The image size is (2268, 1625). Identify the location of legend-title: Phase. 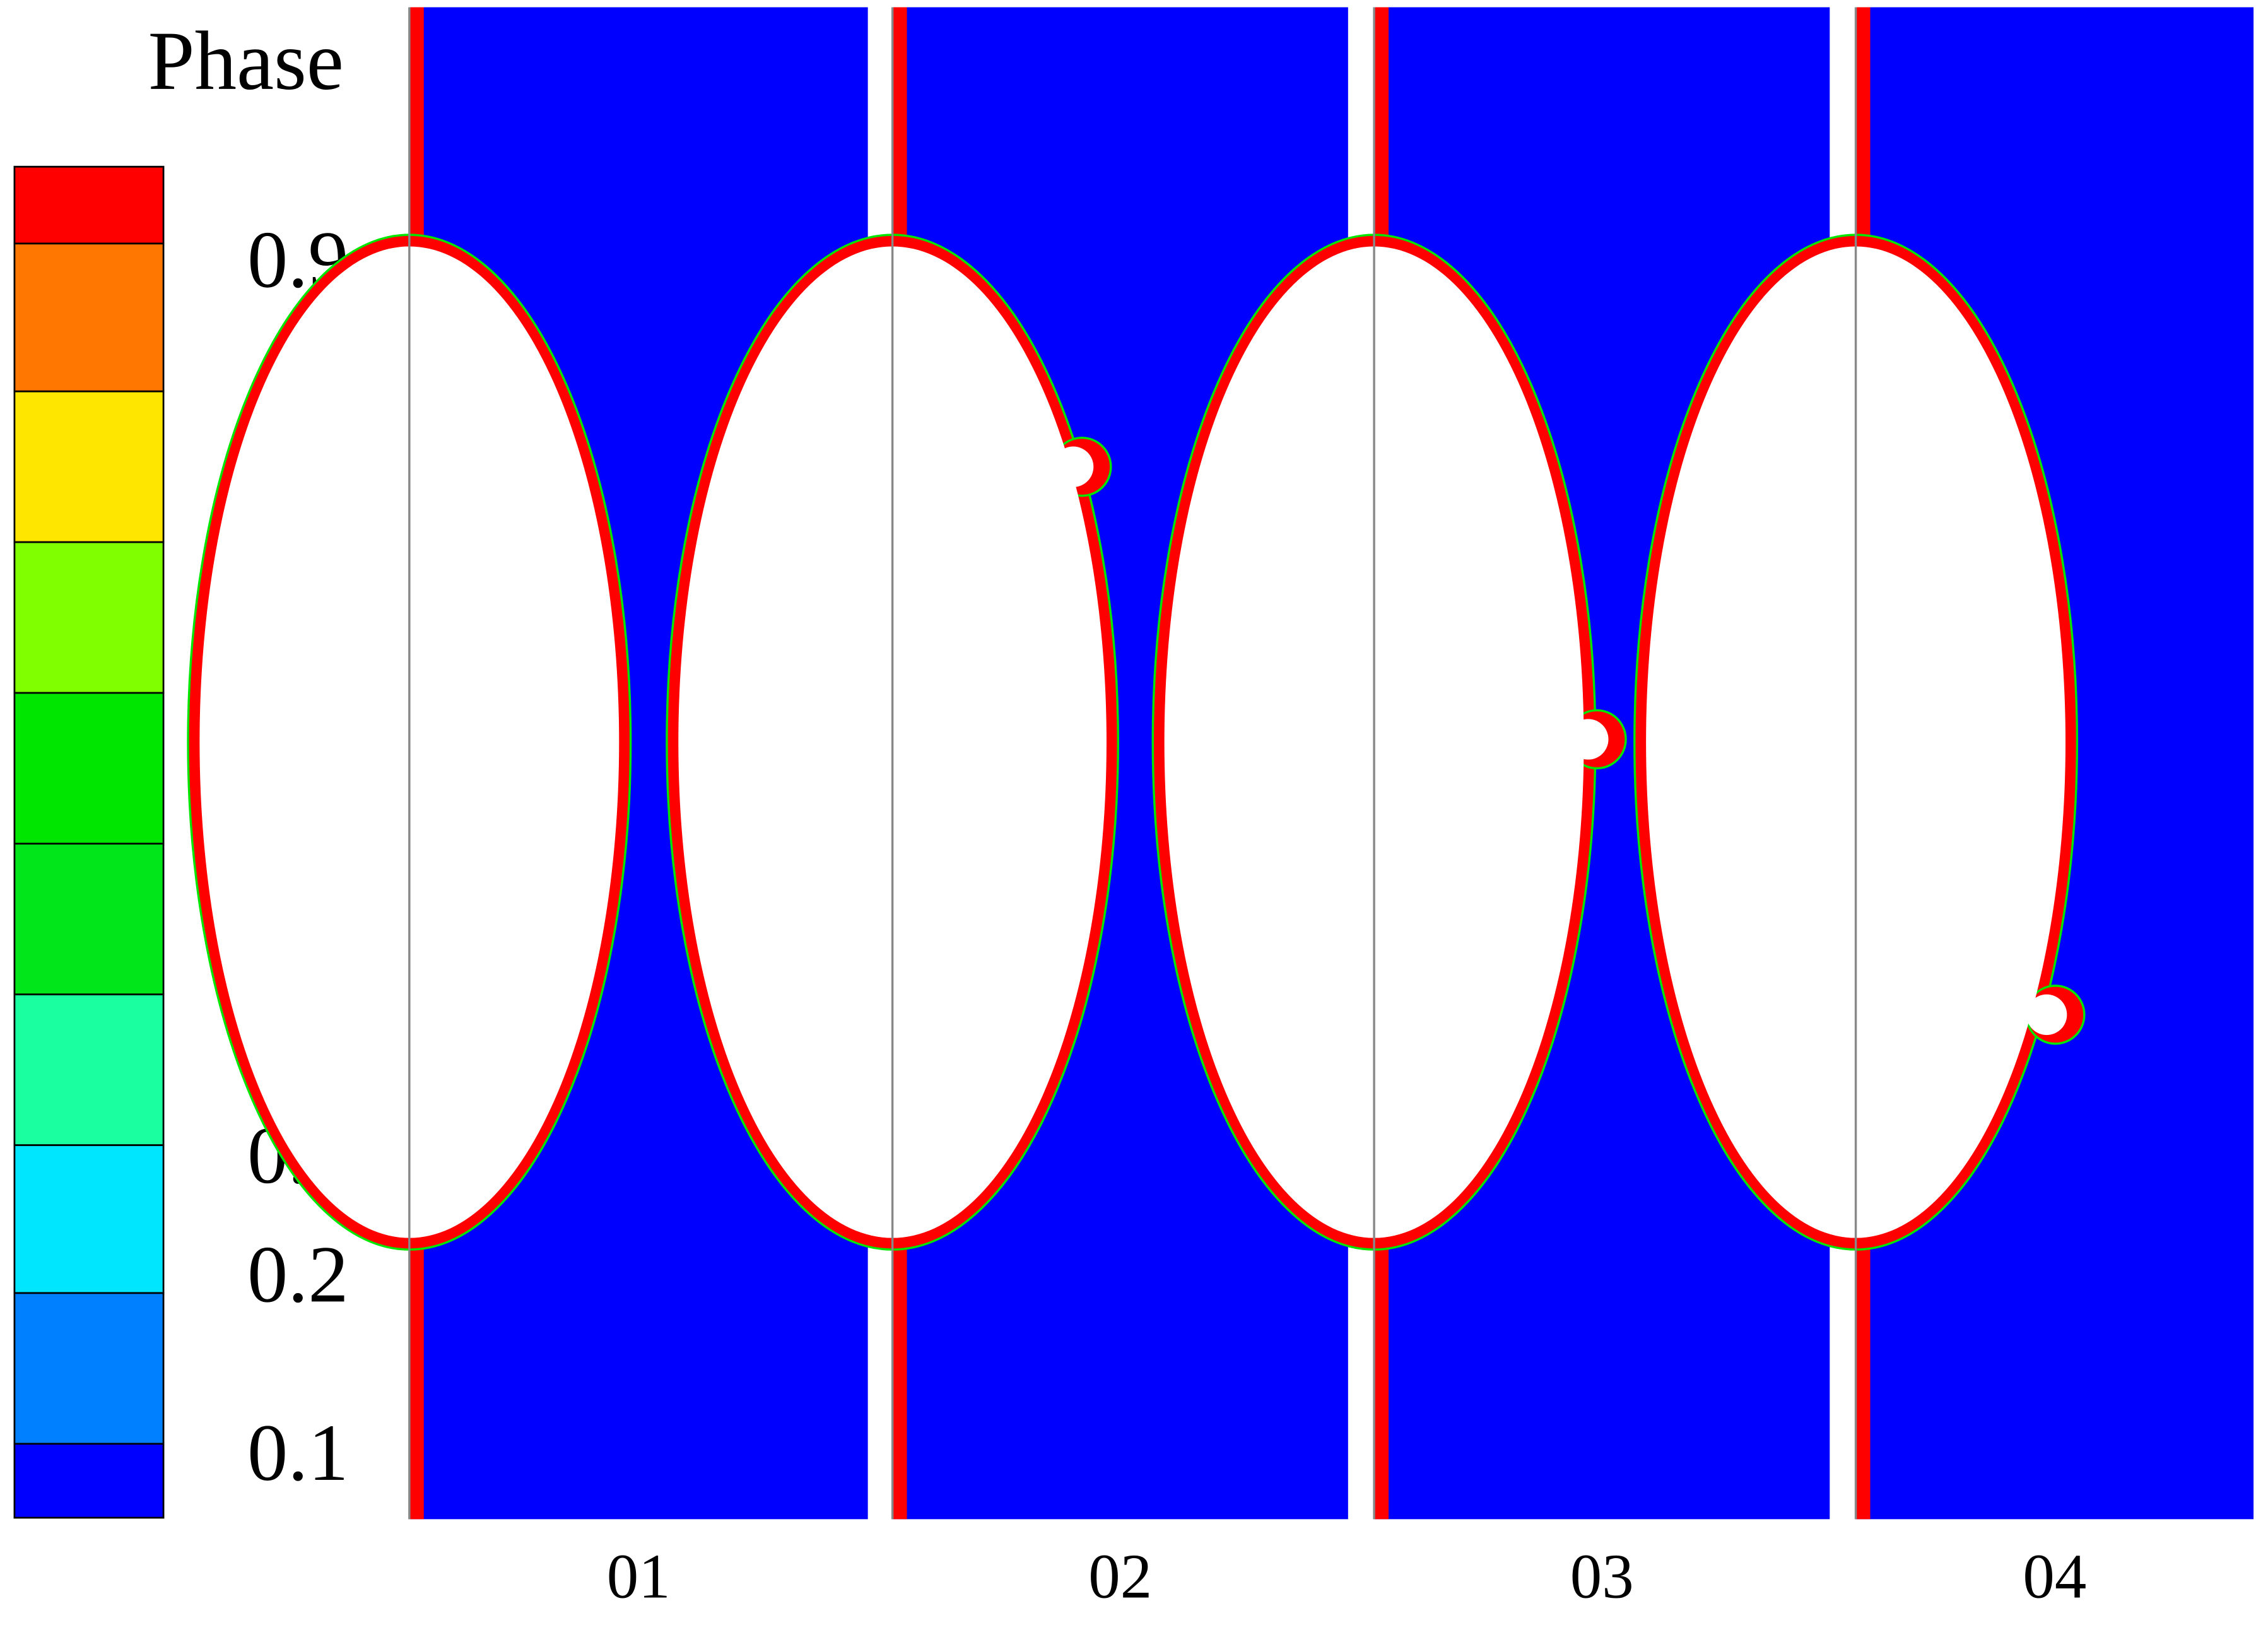
(246, 61).